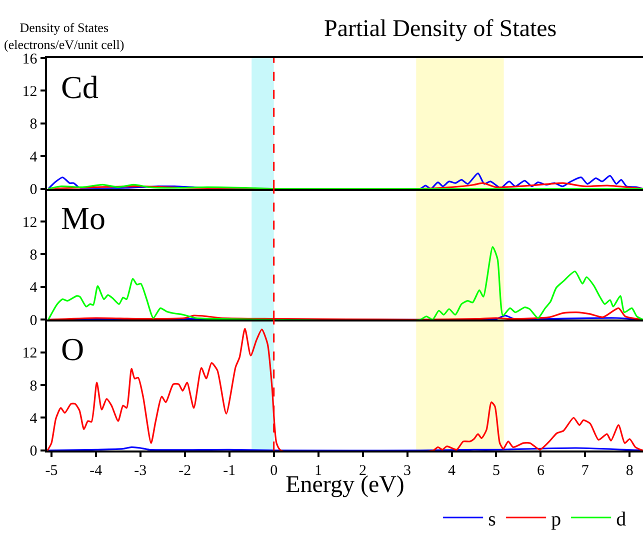 The image size is (643, 537). Describe the element at coordinates (185, 471) in the screenshot. I see `x-tick-label: -2` at that location.